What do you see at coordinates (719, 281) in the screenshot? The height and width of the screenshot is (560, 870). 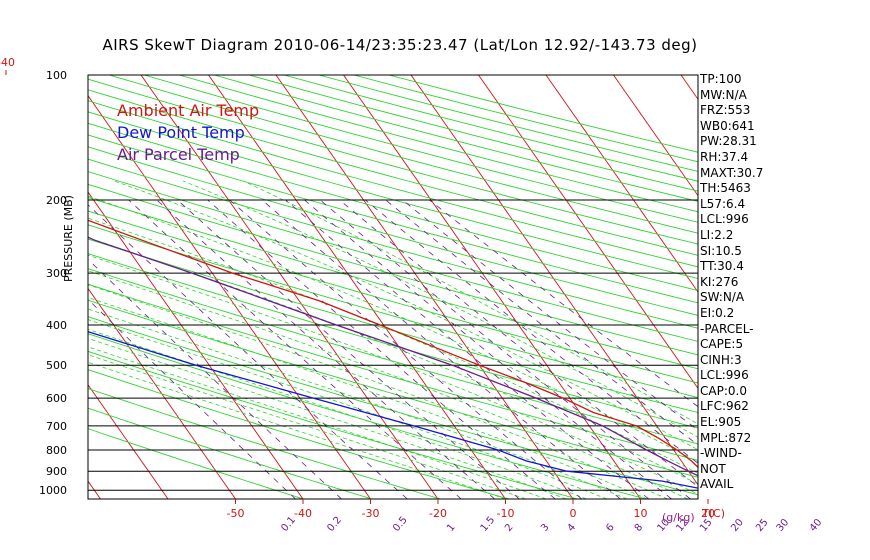 I see `stat-item: KI:276` at bounding box center [719, 281].